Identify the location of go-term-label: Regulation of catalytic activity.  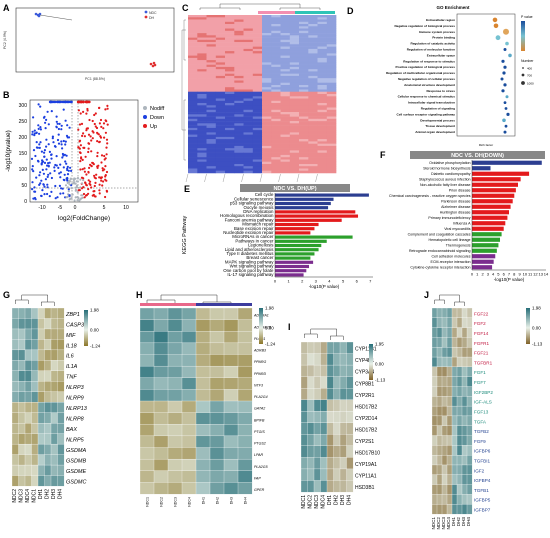
(432, 44).